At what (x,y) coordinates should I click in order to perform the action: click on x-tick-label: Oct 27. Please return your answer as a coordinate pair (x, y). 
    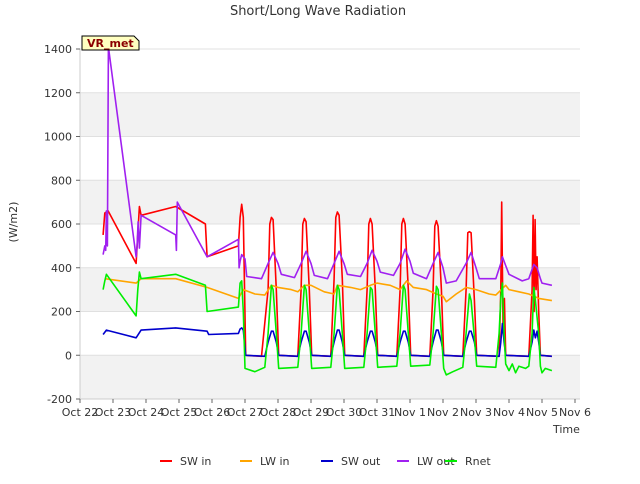
    Looking at the image, I should click on (245, 412).